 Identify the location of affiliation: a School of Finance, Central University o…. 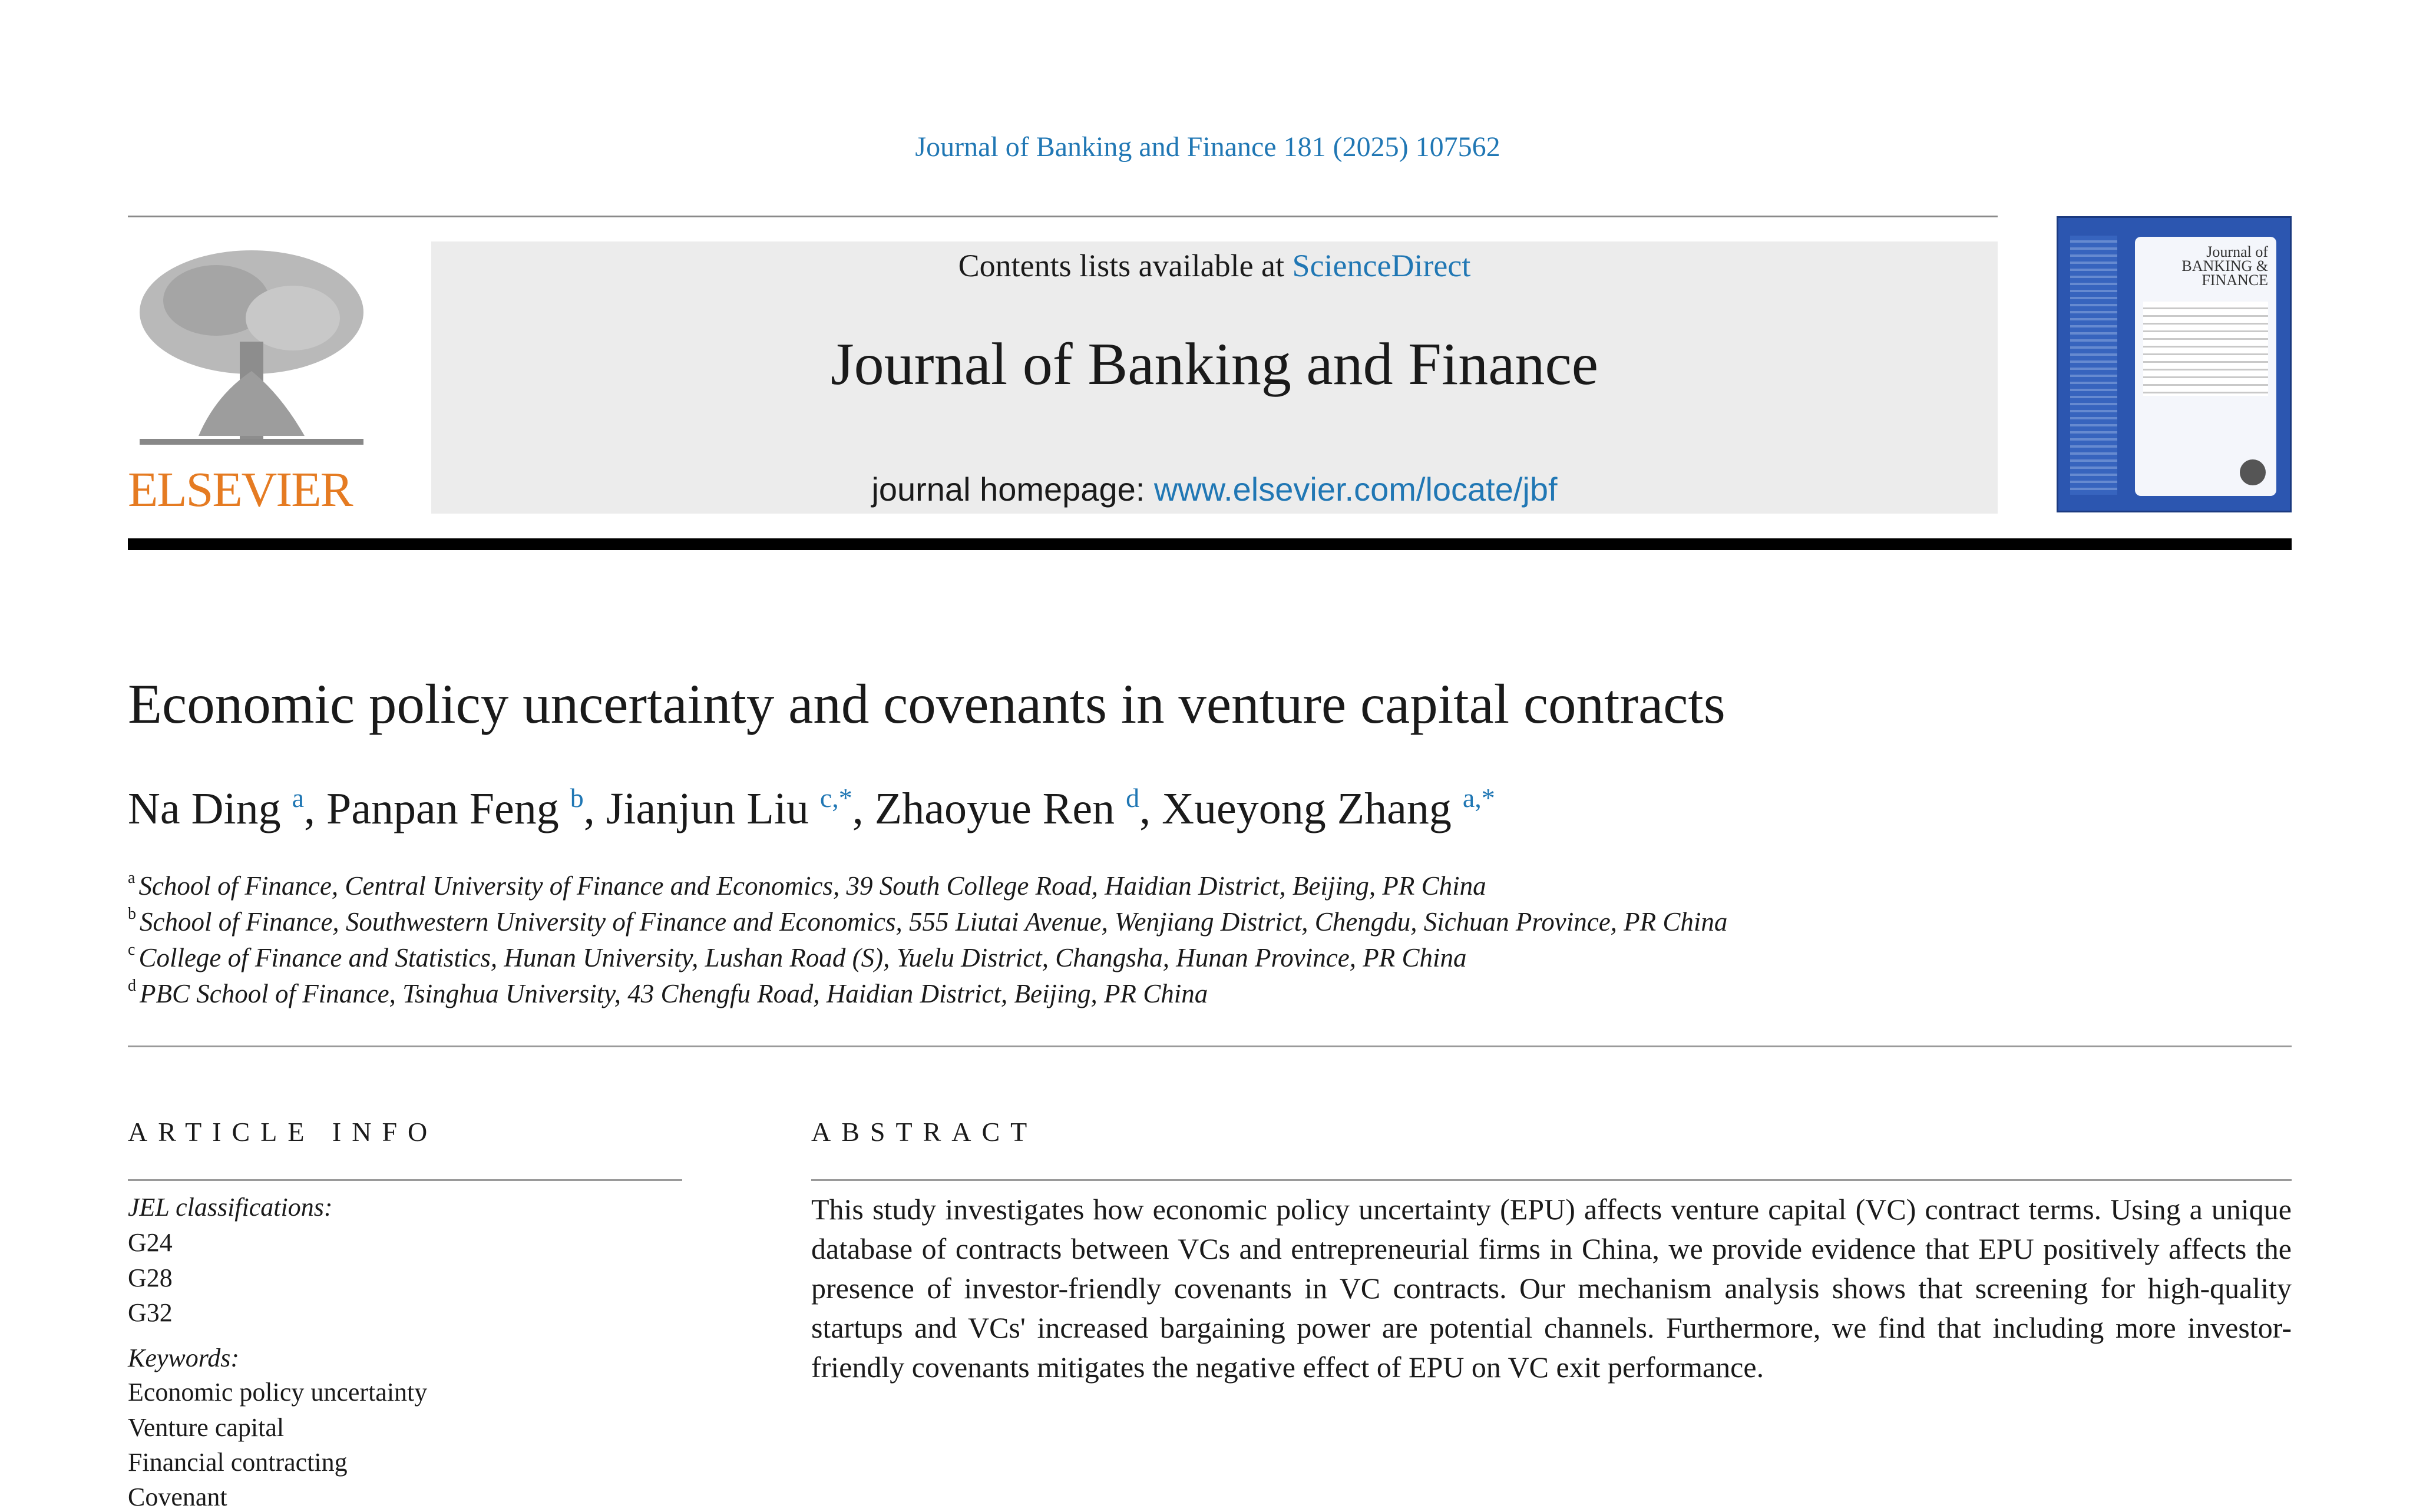
(807, 885).